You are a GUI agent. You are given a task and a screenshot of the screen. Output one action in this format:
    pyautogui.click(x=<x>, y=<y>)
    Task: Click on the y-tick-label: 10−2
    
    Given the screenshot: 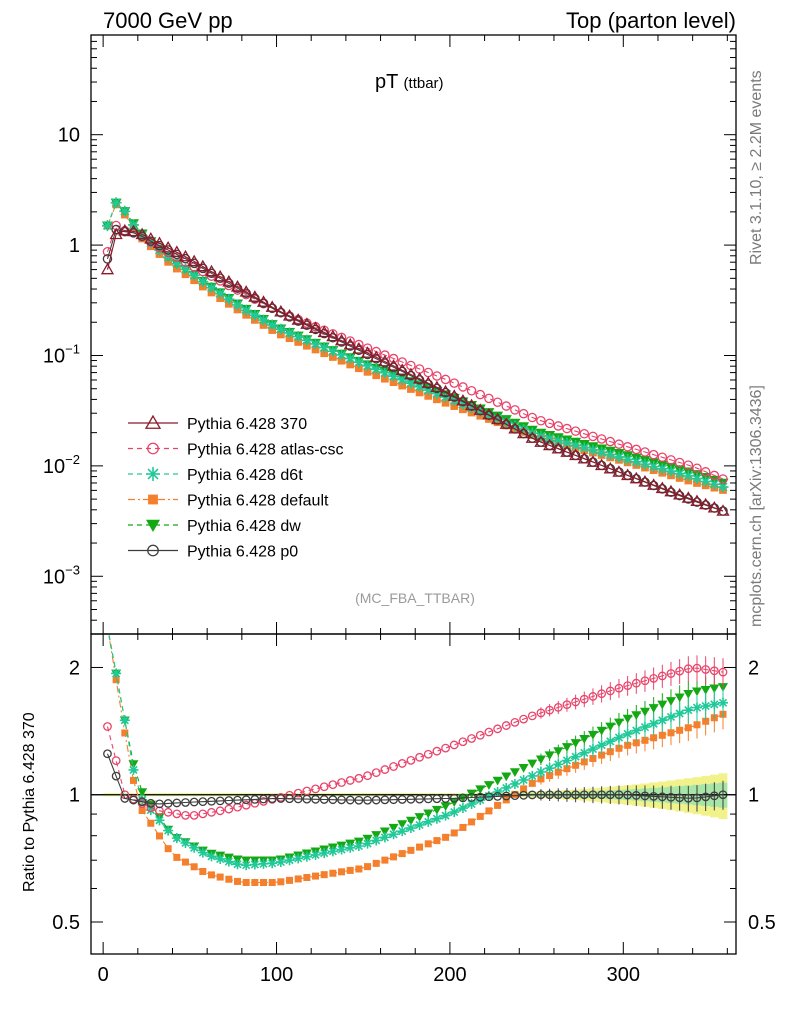 What is the action you would take?
    pyautogui.click(x=61, y=465)
    